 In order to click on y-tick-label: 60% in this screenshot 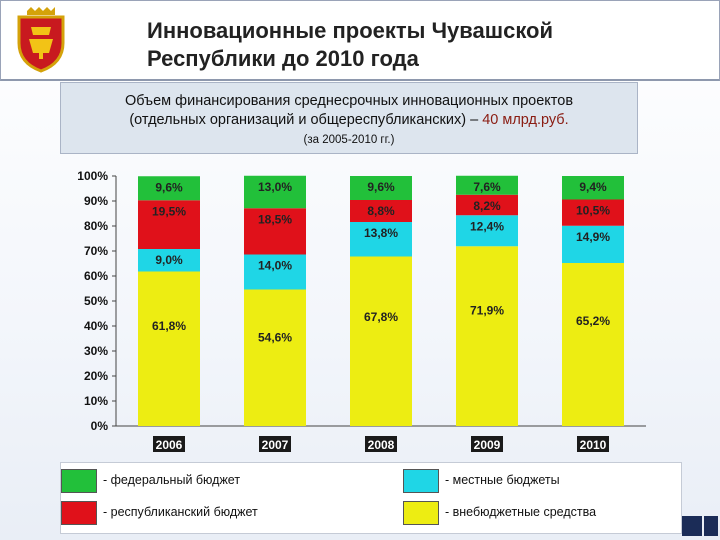, I will do `click(96, 276)`.